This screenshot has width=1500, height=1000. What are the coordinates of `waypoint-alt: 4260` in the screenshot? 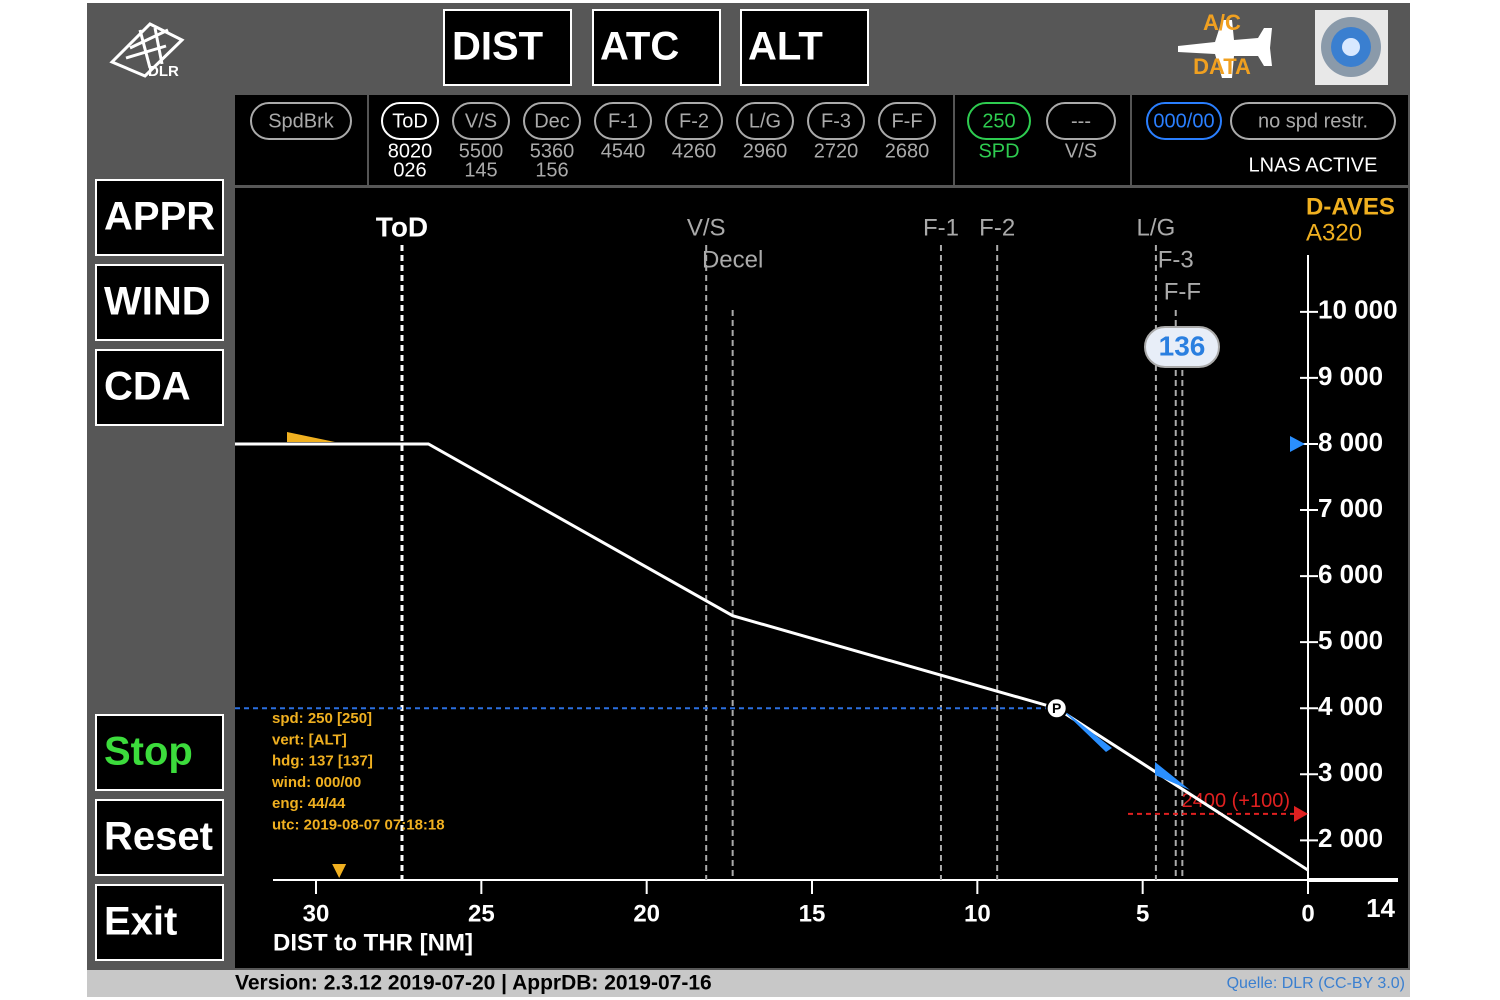 It's located at (694, 151).